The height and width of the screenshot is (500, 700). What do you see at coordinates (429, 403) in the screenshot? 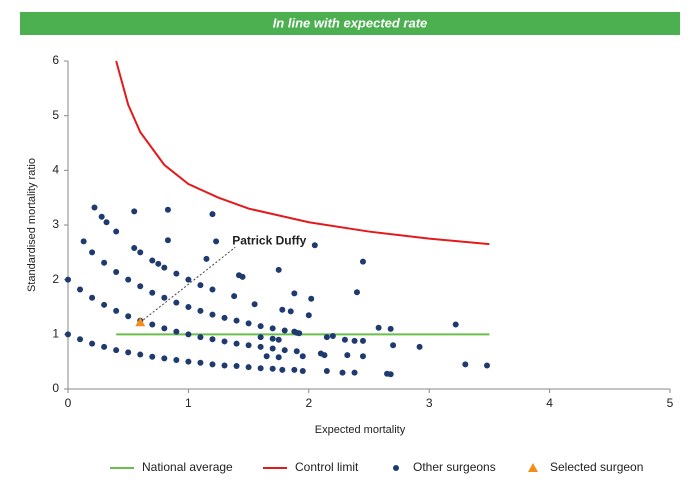
I see `x-tick-label: 3` at bounding box center [429, 403].